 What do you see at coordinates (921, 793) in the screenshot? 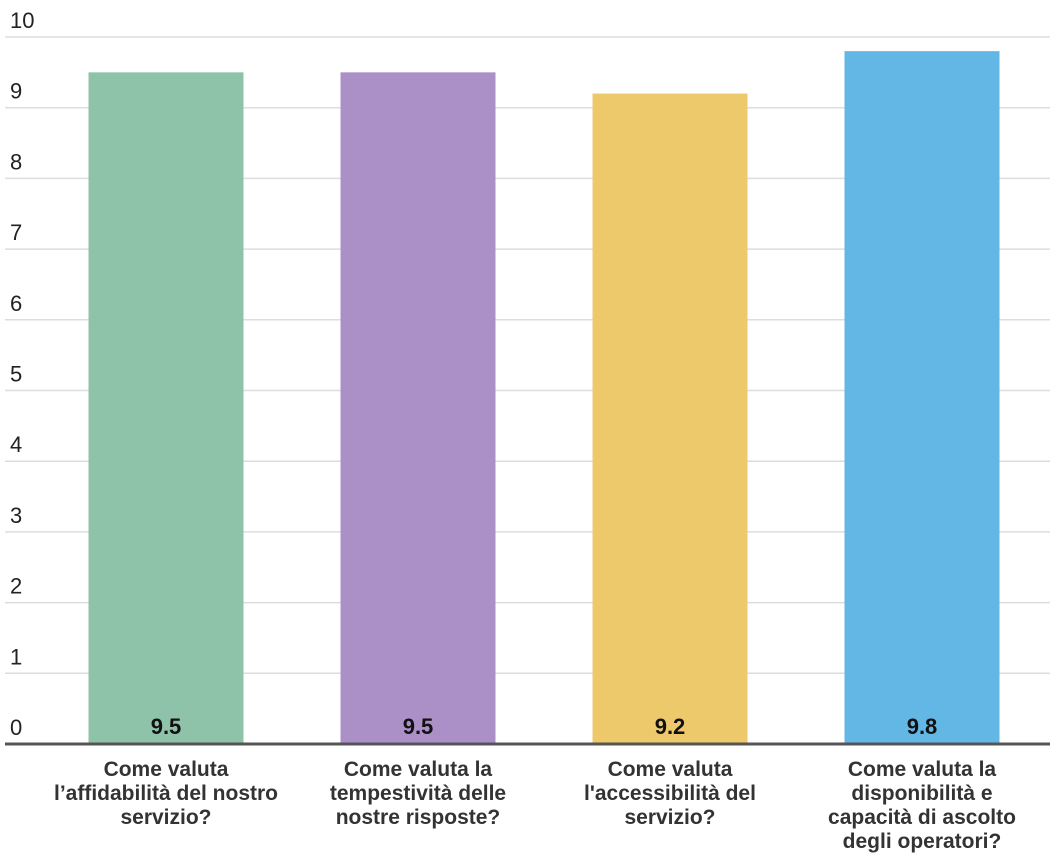
I see `category-label-line: disponibilità e` at bounding box center [921, 793].